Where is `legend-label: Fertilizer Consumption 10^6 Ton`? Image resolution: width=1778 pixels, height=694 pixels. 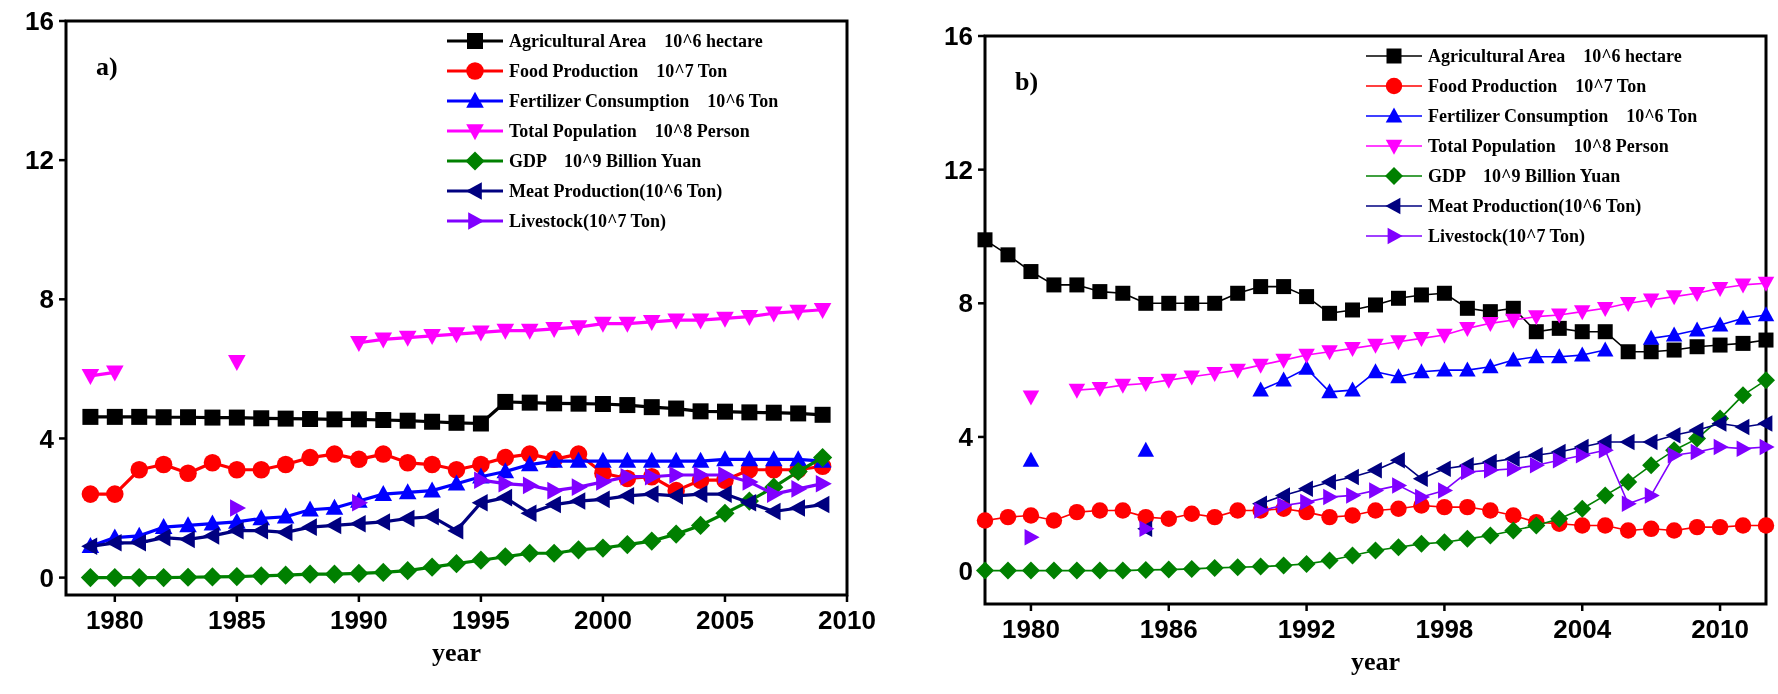
legend-label: Fertilizer Consumption 10^6 Ton is located at coordinates (644, 101).